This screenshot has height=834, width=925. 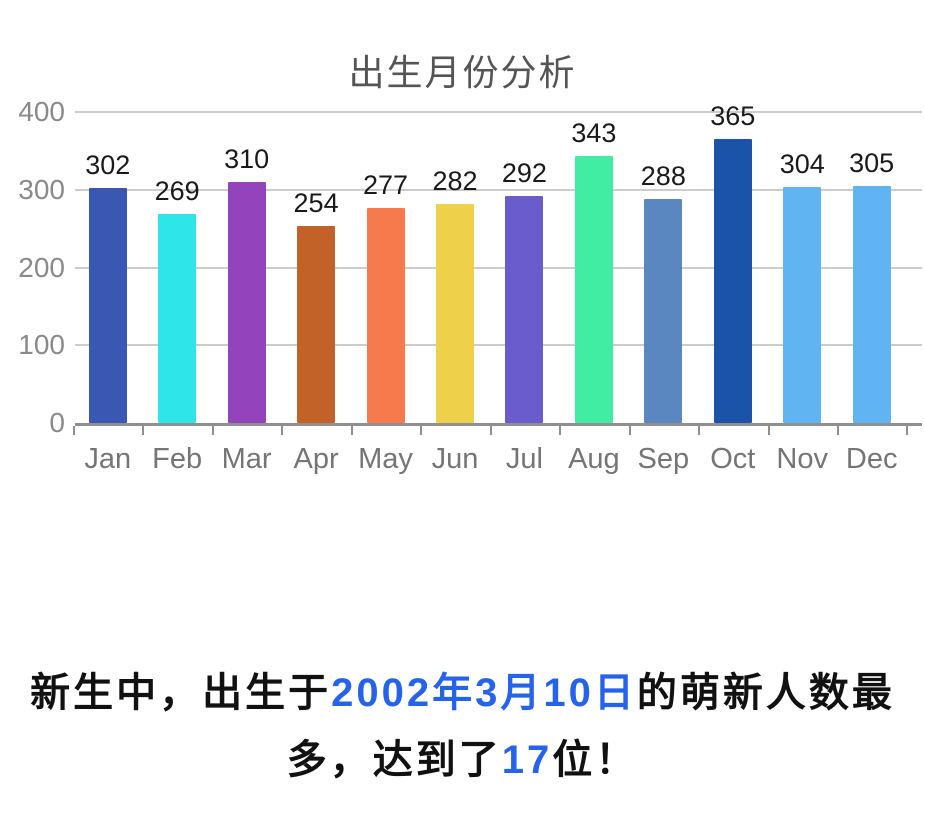 What do you see at coordinates (41, 111) in the screenshot?
I see `y-axis-tick-label: 400` at bounding box center [41, 111].